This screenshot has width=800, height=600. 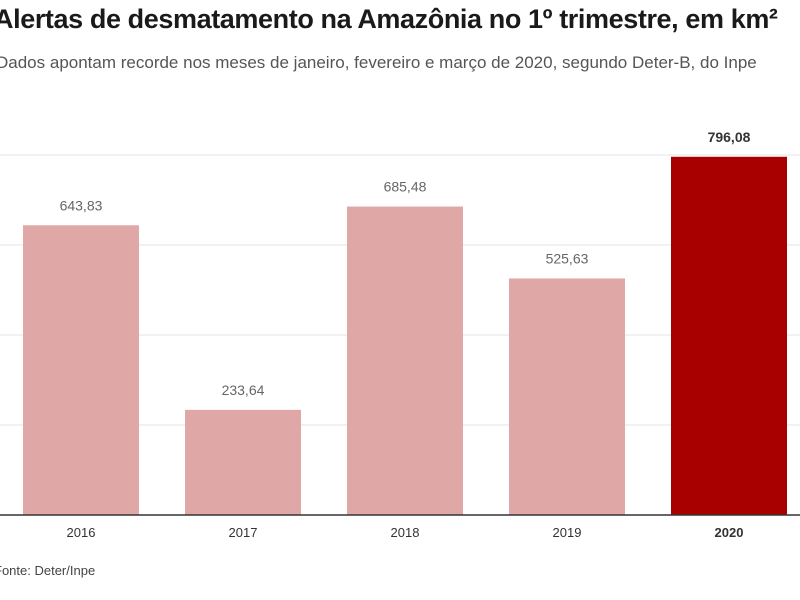 I want to click on x-tick-label-2019: 2019, so click(x=567, y=532).